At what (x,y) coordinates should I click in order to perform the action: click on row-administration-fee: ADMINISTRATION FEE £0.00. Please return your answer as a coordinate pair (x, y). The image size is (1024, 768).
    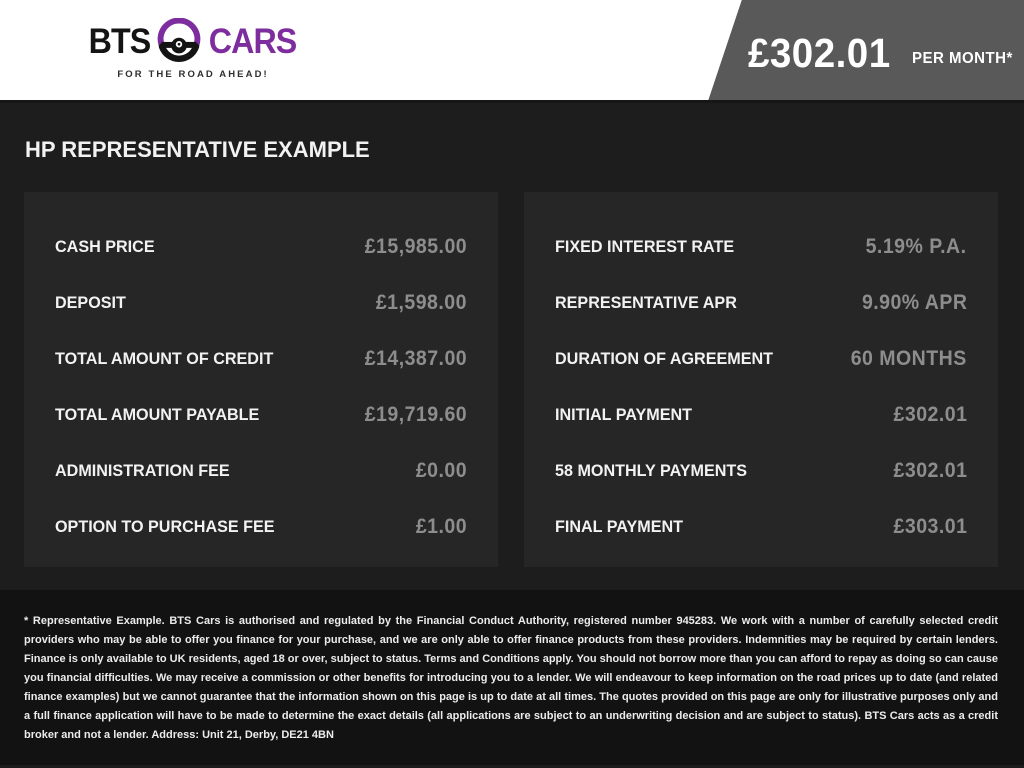
    Looking at the image, I should click on (261, 471).